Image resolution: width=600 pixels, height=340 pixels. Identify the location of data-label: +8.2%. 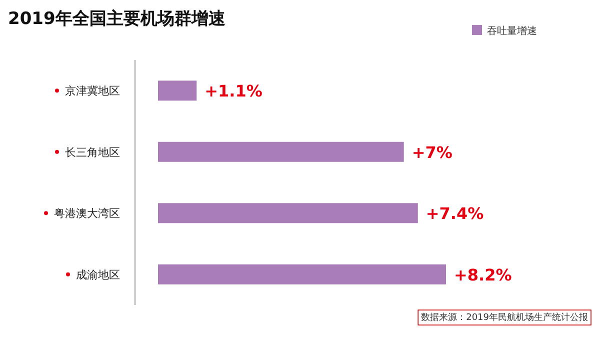
(483, 274).